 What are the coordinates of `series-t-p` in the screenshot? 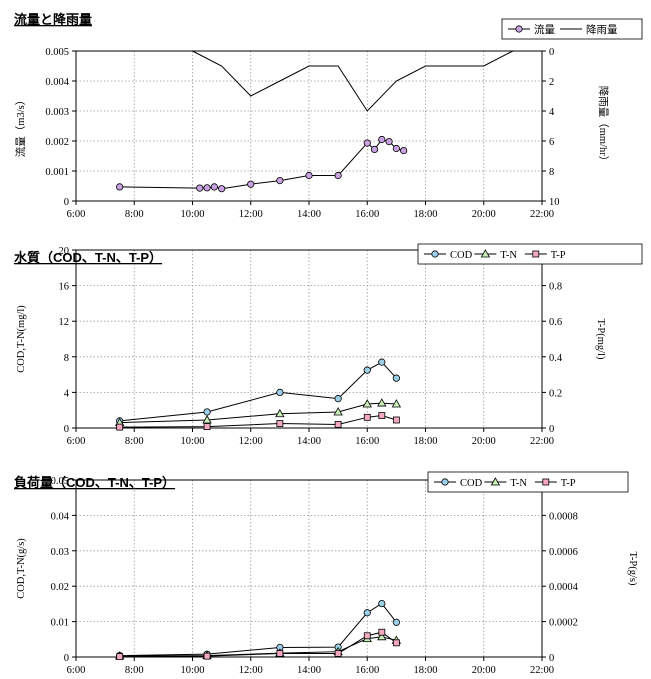 It's located at (258, 644).